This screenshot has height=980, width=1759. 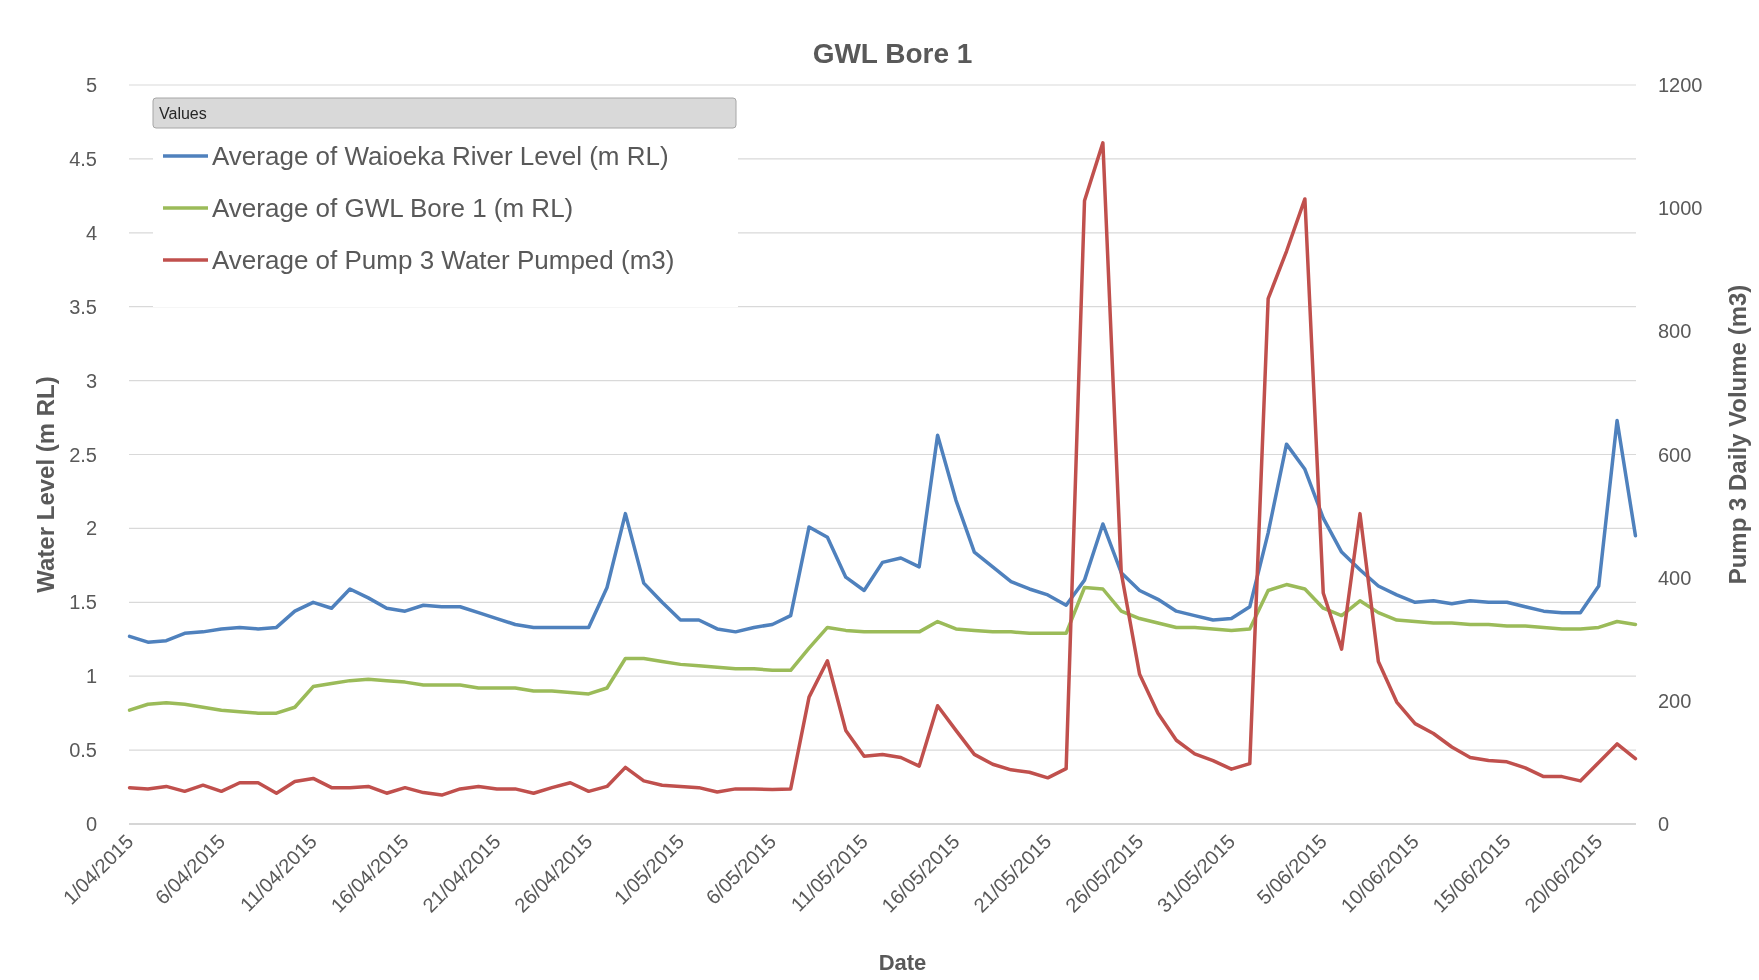 What do you see at coordinates (91, 232) in the screenshot?
I see `y-tick-label: 4` at bounding box center [91, 232].